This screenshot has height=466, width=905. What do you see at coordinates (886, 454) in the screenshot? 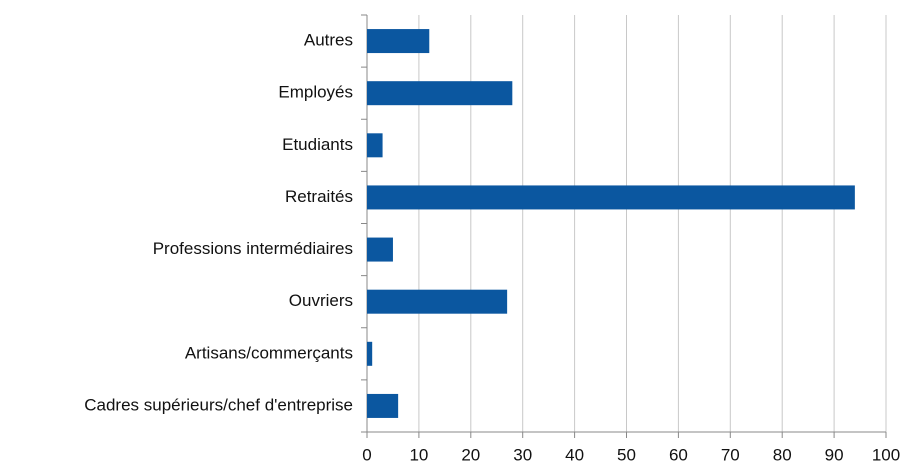
I see `x-tick-label: 100` at bounding box center [886, 454].